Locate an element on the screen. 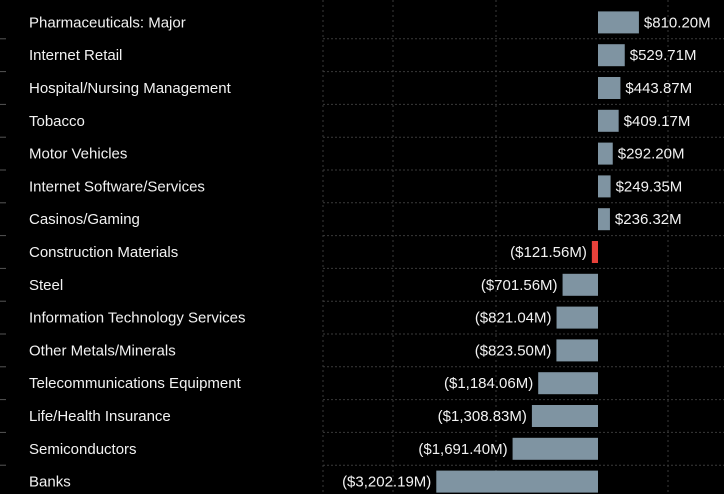 The image size is (724, 494). value-label: $292.20M is located at coordinates (651, 154).